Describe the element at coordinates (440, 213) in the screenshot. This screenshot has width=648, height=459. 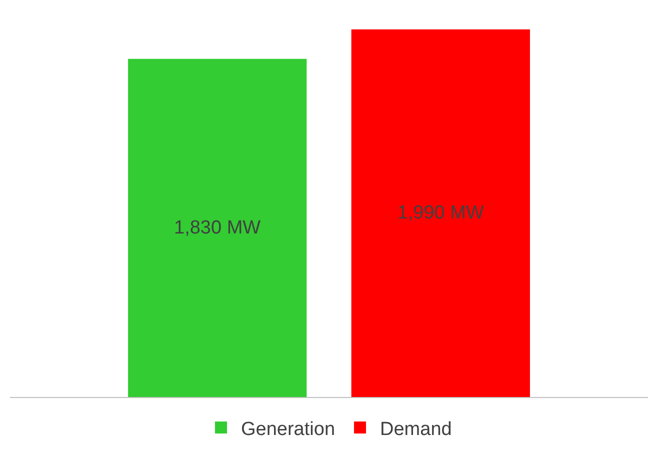
I see `data-label: 1,990 MW` at that location.